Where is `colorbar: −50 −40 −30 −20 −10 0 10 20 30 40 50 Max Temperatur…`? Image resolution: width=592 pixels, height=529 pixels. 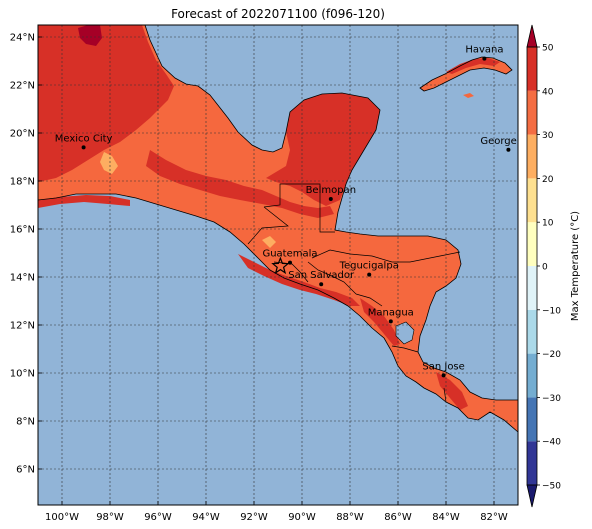 colorbar: −50 −40 −30 −20 −10 0 10 20 30 40 50 Max Temperatur… is located at coordinates (553, 266).